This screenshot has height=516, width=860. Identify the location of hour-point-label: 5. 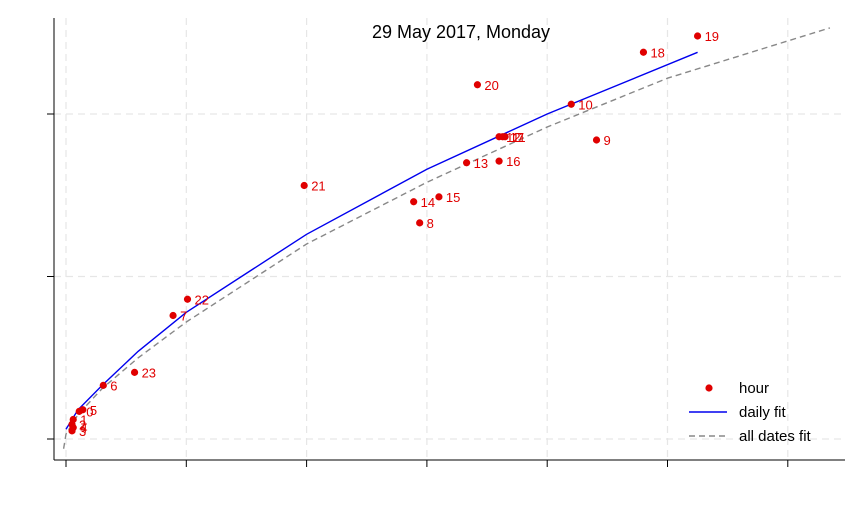
(93, 410).